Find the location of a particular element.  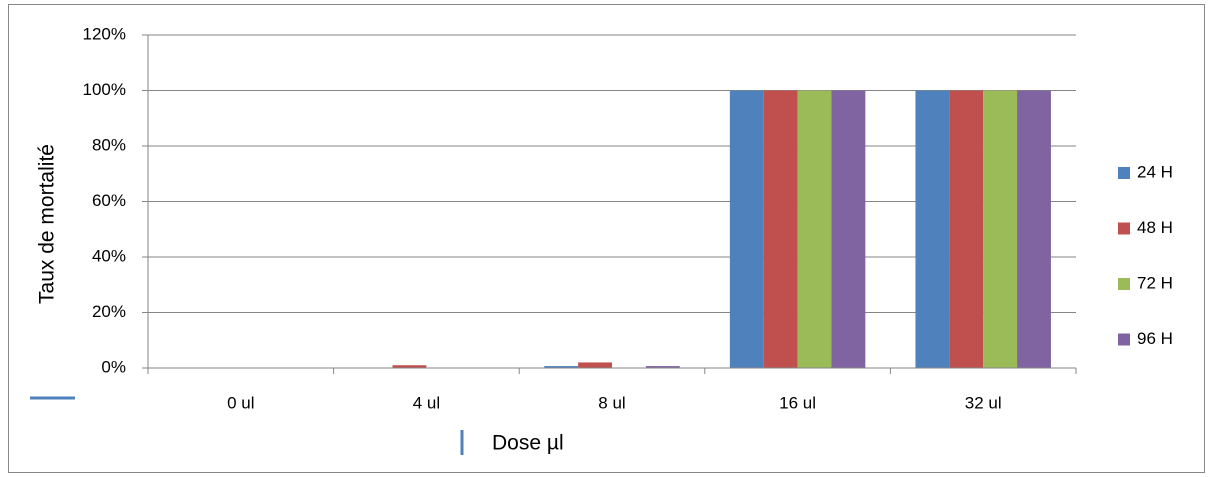

legend-label: 96 H is located at coordinates (1155, 338).